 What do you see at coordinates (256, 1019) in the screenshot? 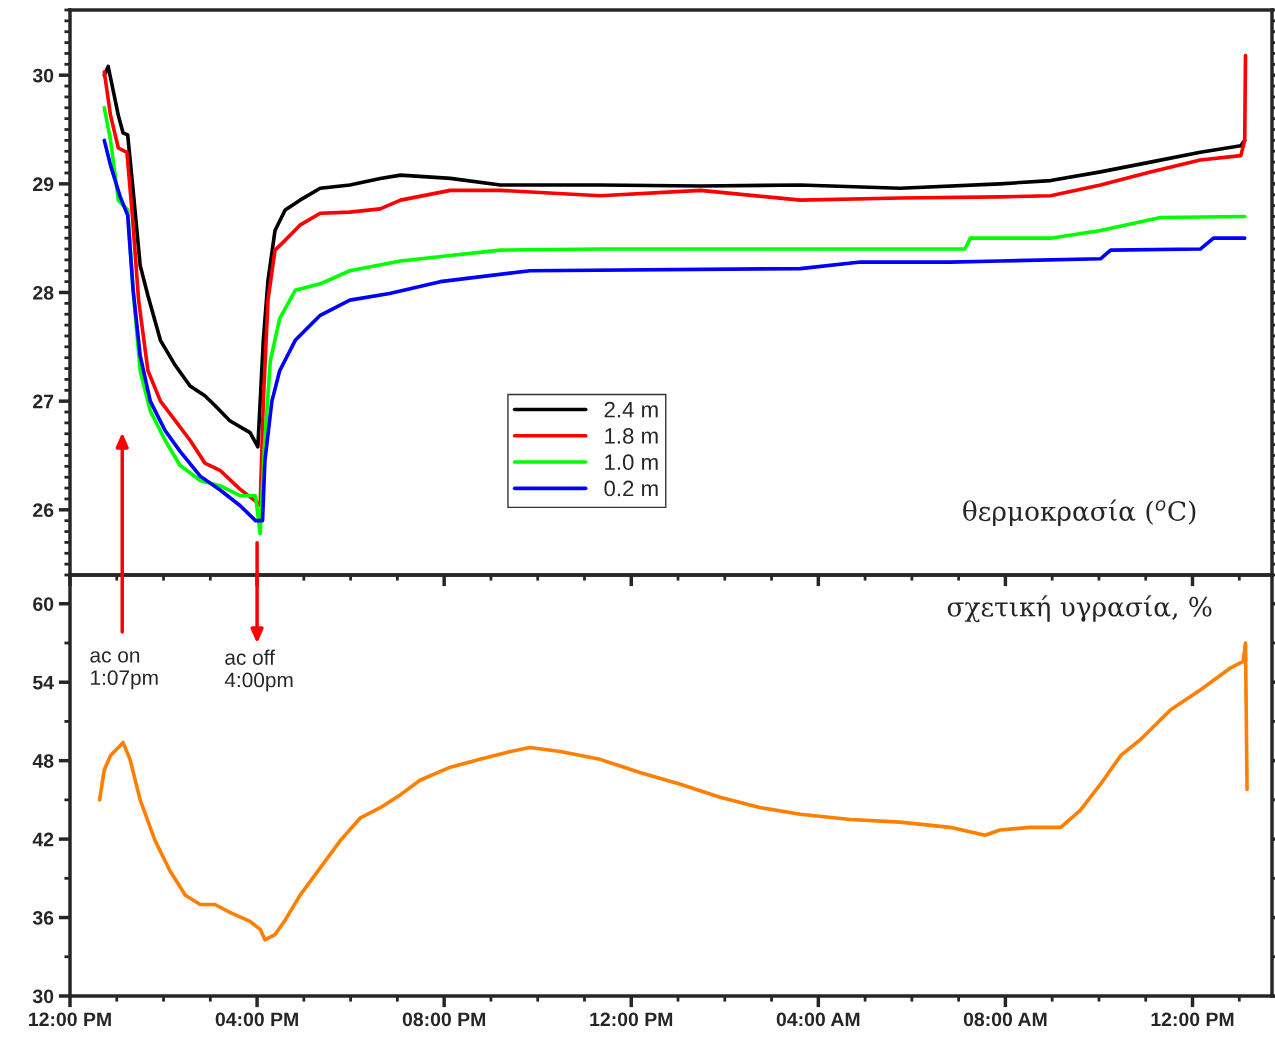
I see `x-tick-label: 04:00 PM` at bounding box center [256, 1019].